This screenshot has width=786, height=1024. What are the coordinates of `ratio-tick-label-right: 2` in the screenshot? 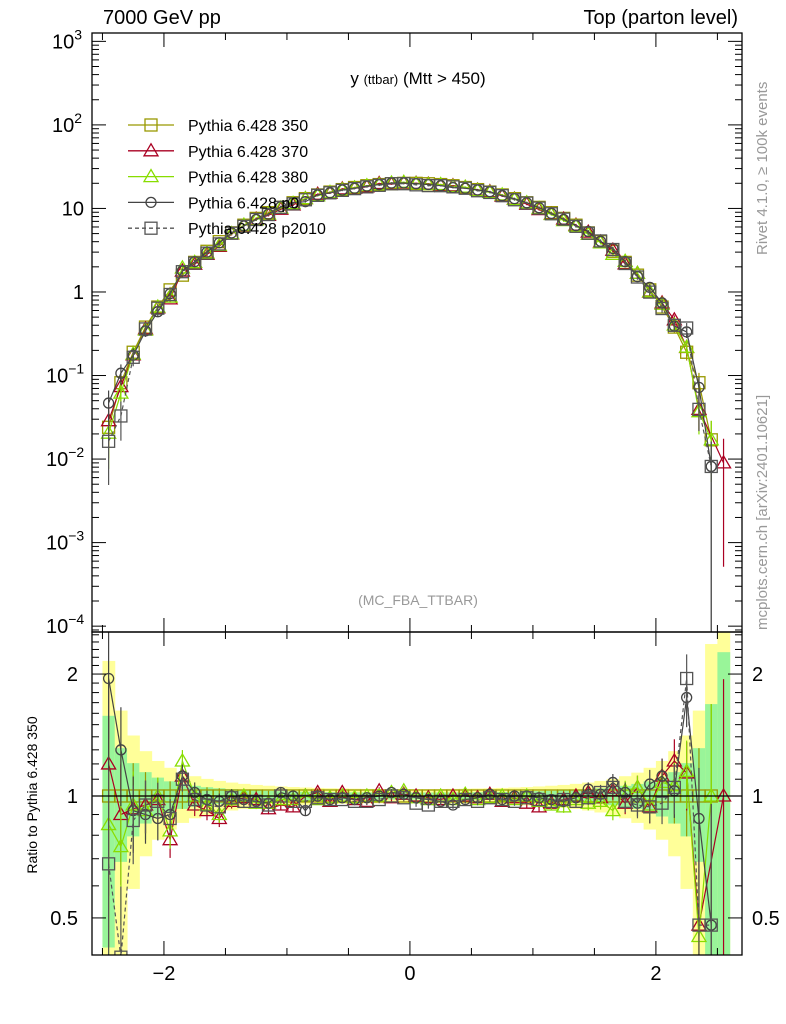 It's located at (757, 675).